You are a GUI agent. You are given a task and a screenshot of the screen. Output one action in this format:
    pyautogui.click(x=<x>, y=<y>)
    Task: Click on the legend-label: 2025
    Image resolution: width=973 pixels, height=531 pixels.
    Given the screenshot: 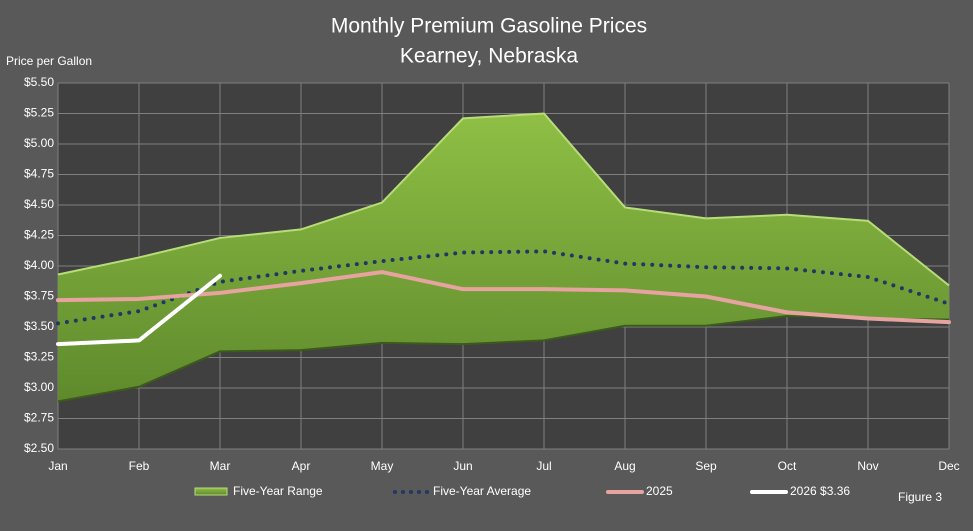 What is the action you would take?
    pyautogui.click(x=659, y=491)
    